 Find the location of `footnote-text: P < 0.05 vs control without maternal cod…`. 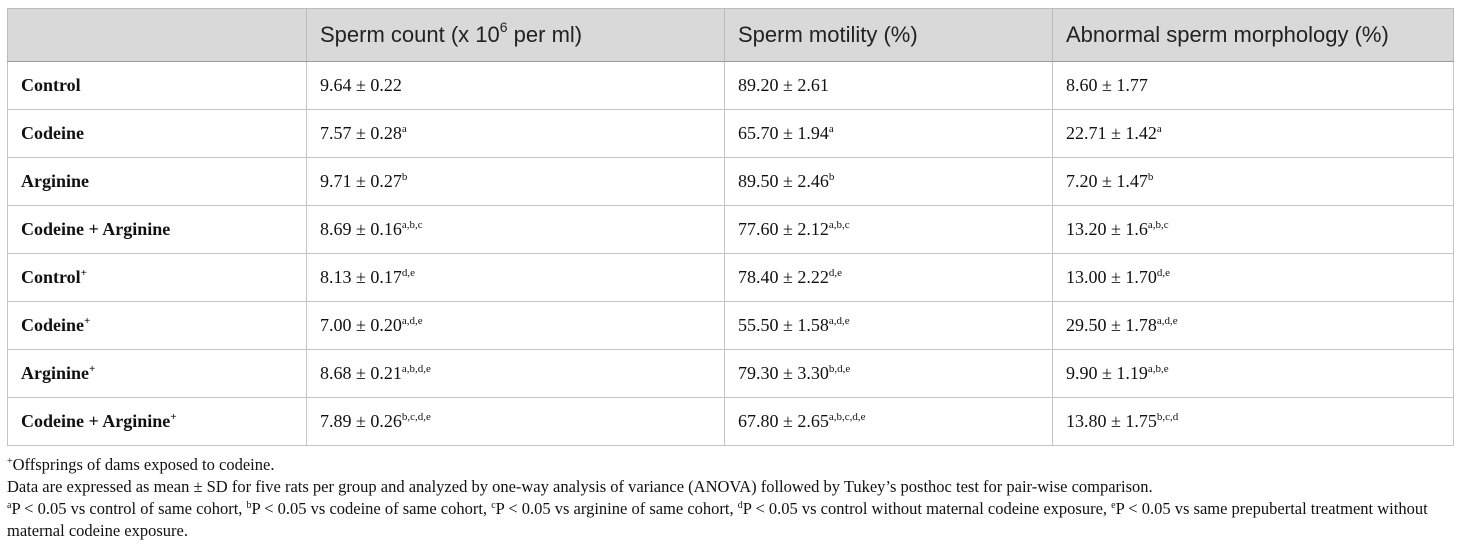

footnote-text: P < 0.05 vs control without maternal cod… is located at coordinates (927, 508).